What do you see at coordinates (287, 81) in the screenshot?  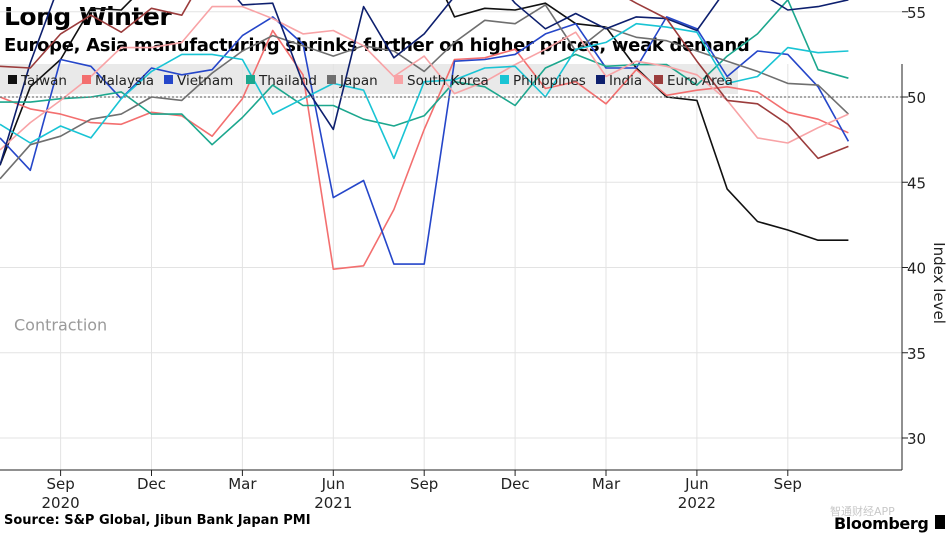 I see `legend-label-thailand: Thailand` at bounding box center [287, 81].